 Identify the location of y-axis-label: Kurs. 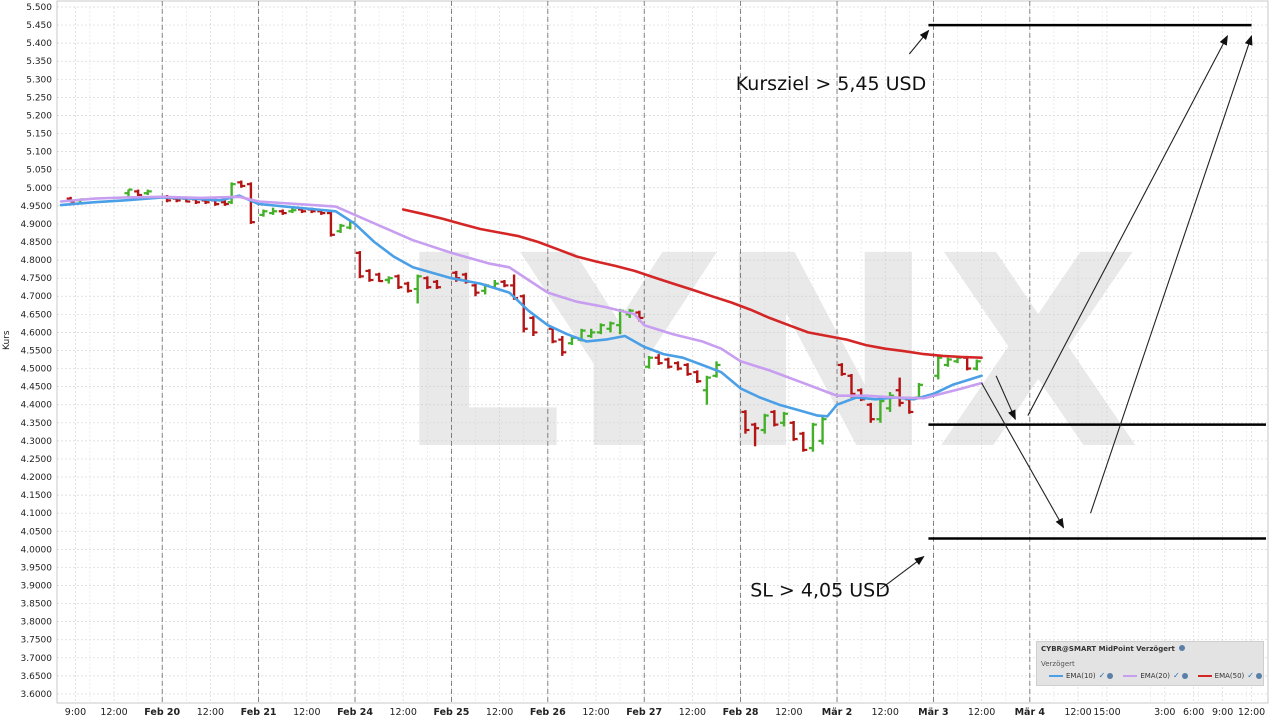
(7, 340).